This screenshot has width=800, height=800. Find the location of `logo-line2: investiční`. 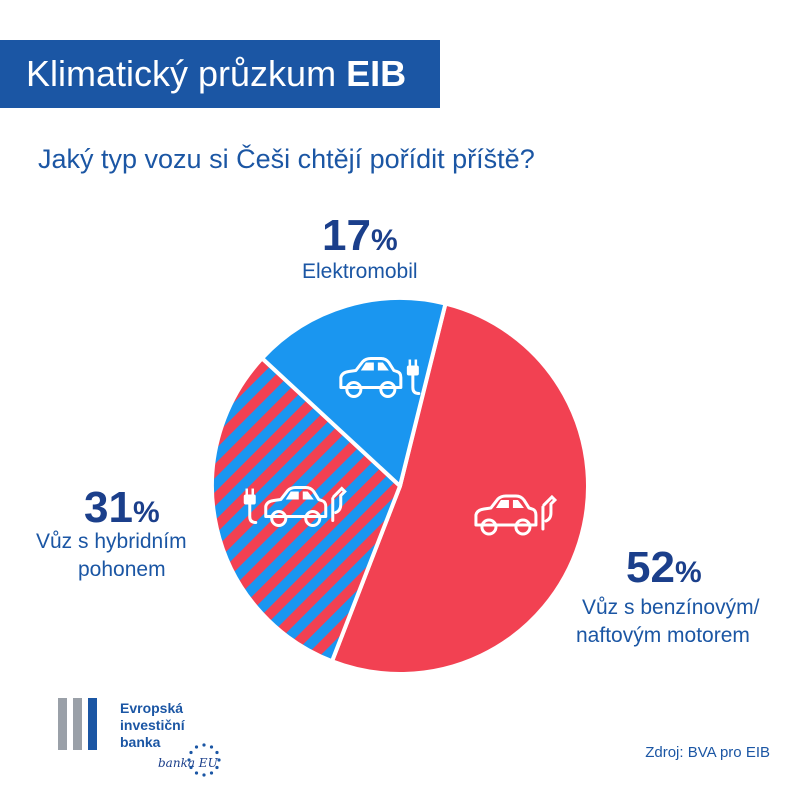

logo-line2: investiční is located at coordinates (152, 725).